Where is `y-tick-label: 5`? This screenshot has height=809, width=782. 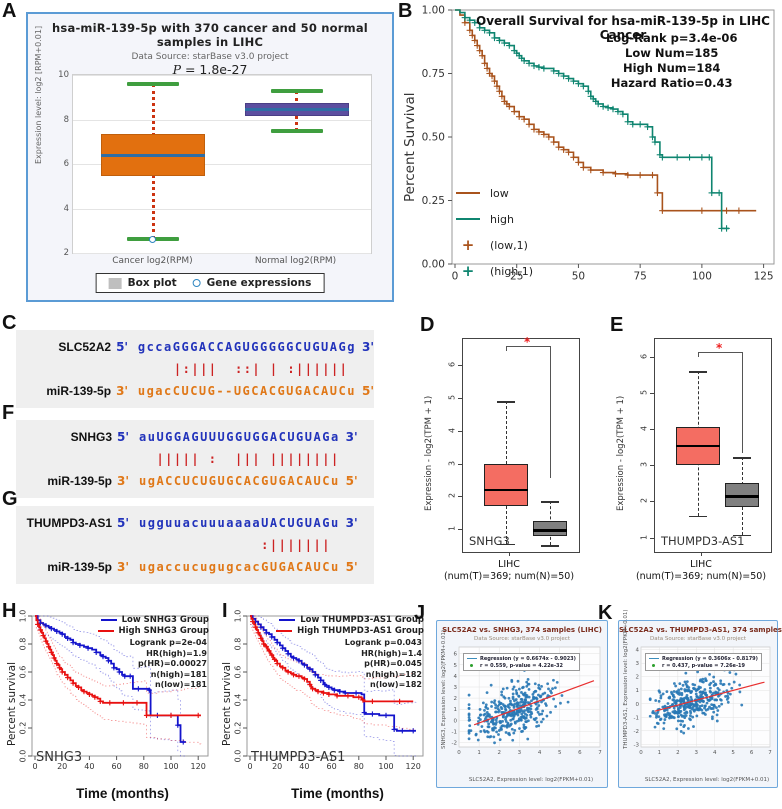 y-tick-label: 5 is located at coordinates (644, 393).